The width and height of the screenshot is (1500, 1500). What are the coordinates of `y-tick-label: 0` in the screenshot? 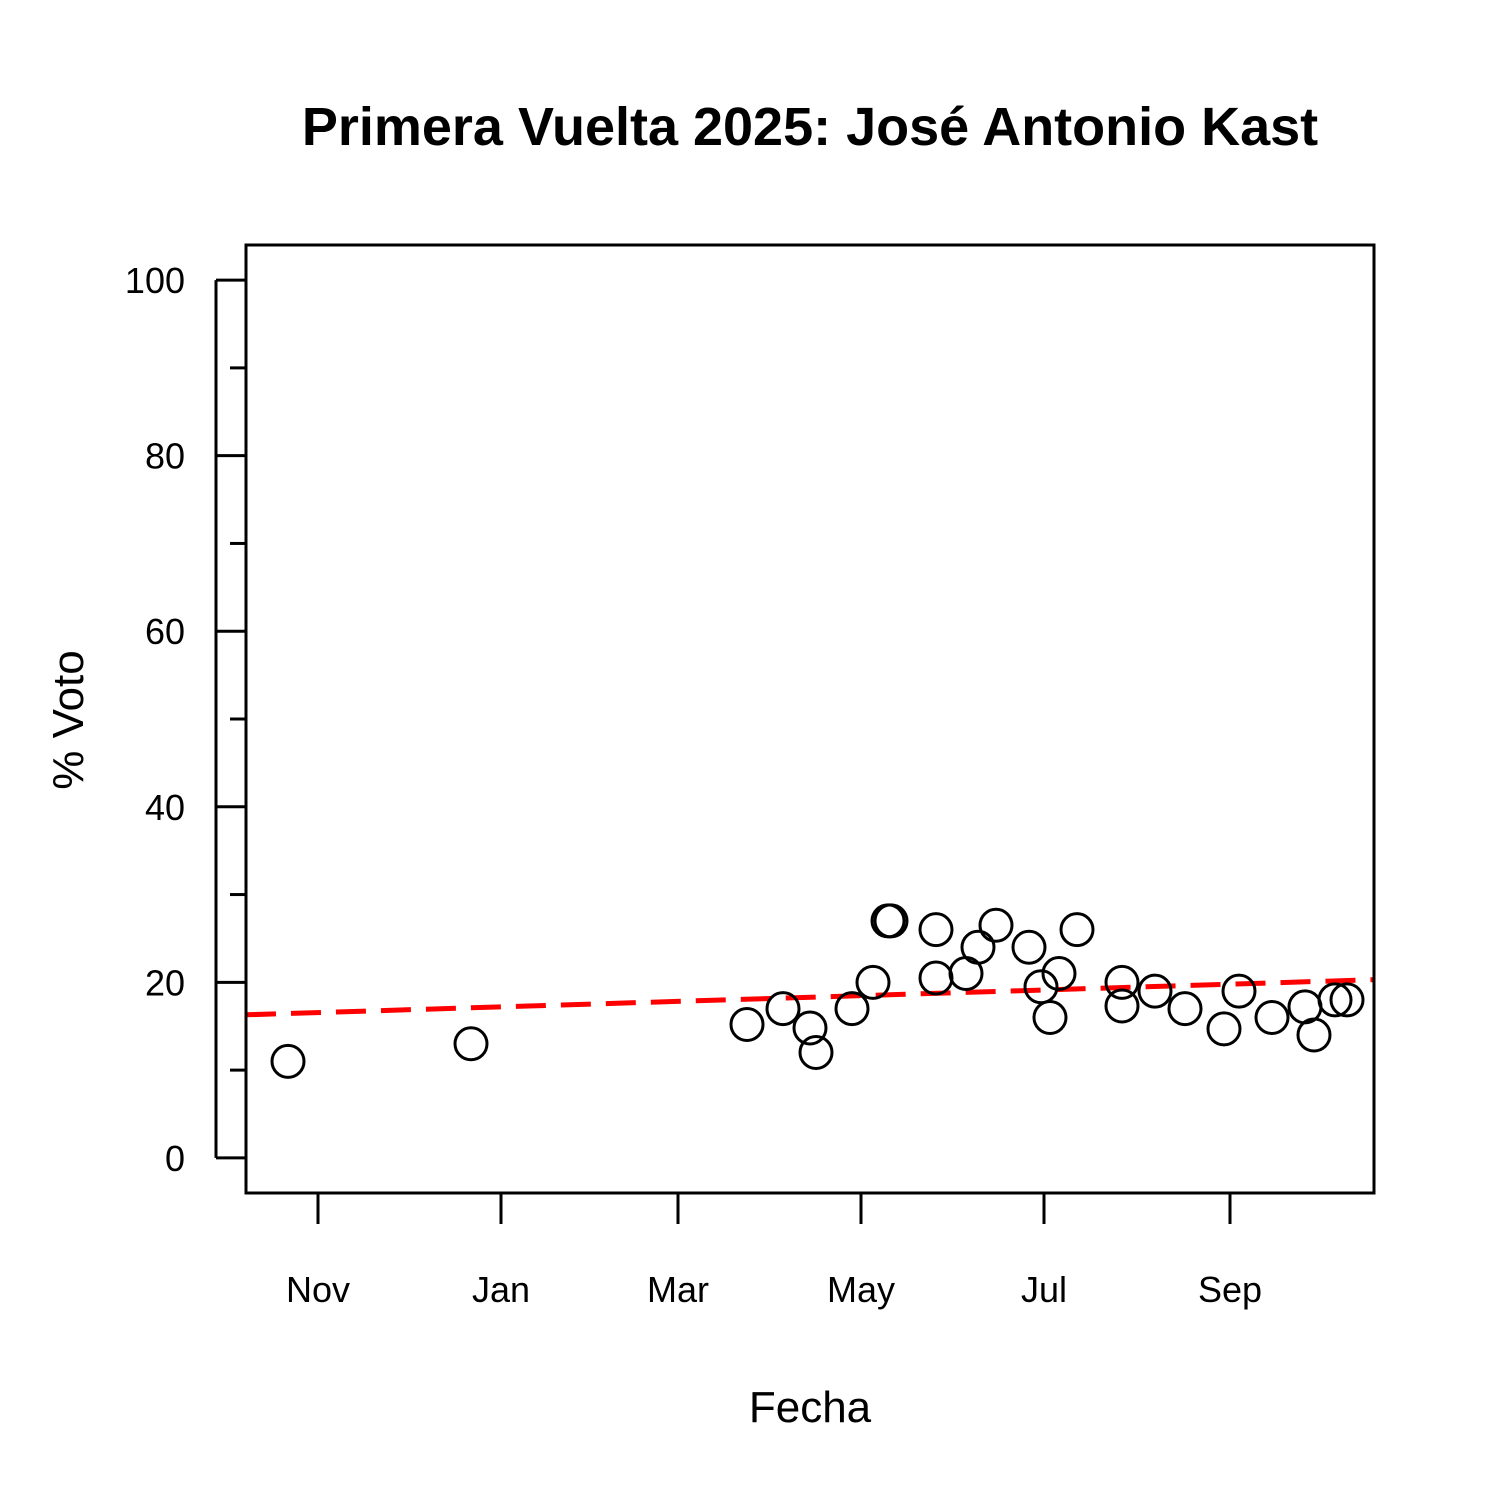 It's located at (175, 1158).